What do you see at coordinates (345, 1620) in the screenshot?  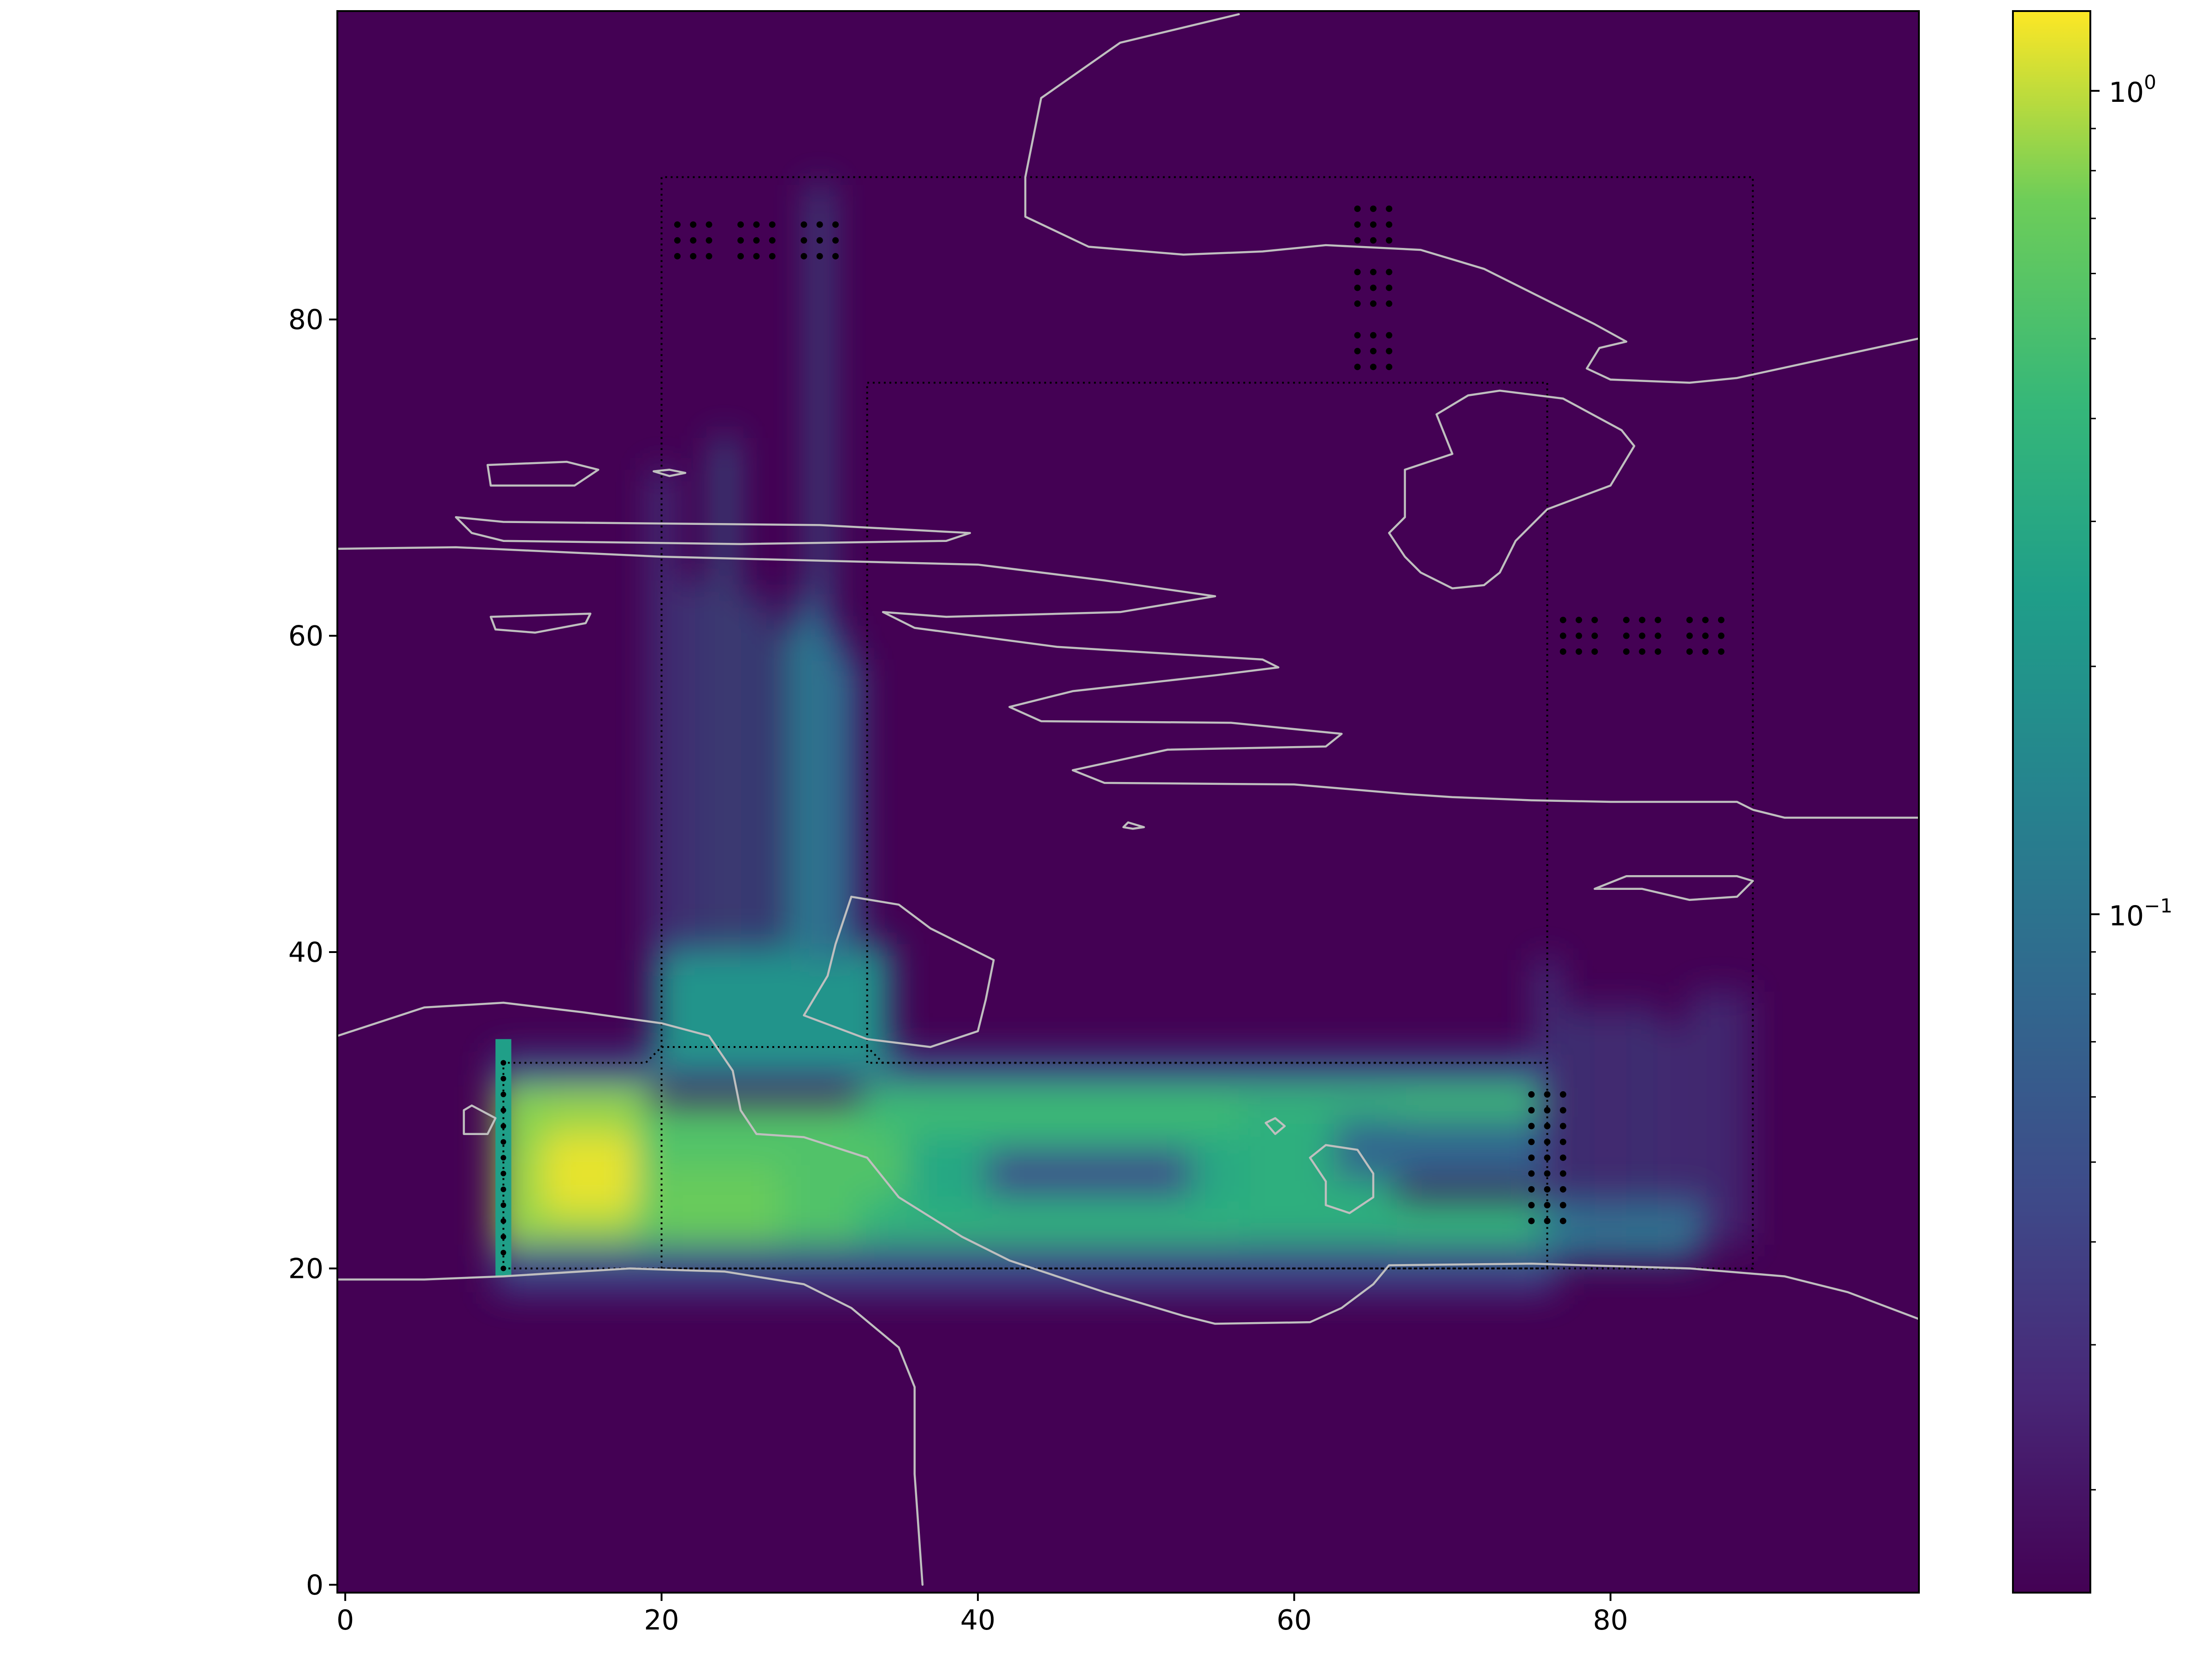 I see `x-tick-label: 0` at bounding box center [345, 1620].